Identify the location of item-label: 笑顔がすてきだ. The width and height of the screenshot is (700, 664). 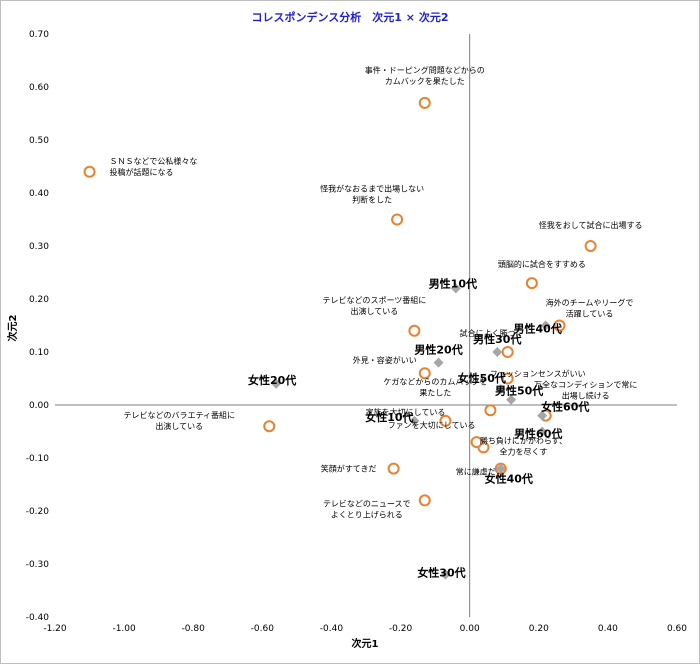
(349, 469).